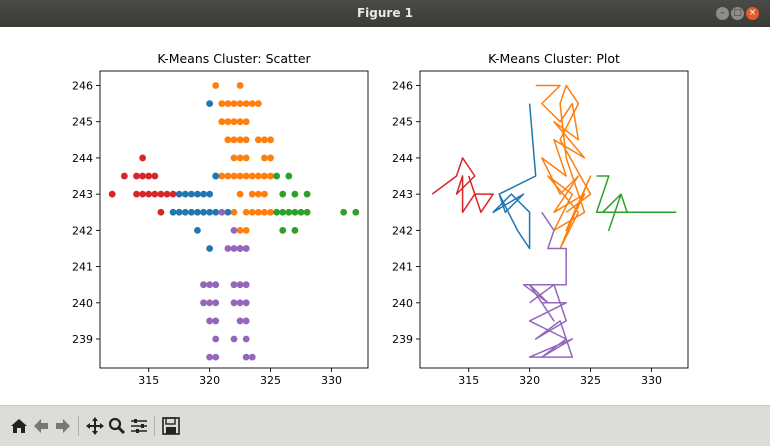 The height and width of the screenshot is (446, 770). What do you see at coordinates (331, 380) in the screenshot?
I see `x-tick-label: 330` at bounding box center [331, 380].